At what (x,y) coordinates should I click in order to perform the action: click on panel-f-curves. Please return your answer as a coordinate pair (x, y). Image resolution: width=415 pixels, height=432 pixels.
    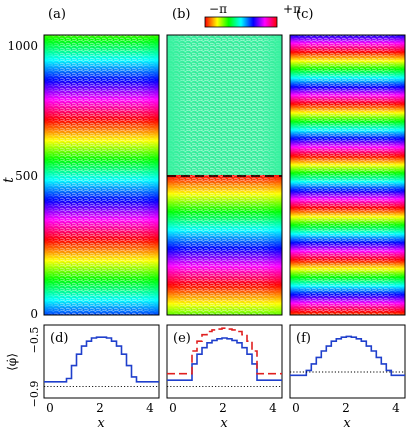
    Looking at the image, I should click on (347, 356).